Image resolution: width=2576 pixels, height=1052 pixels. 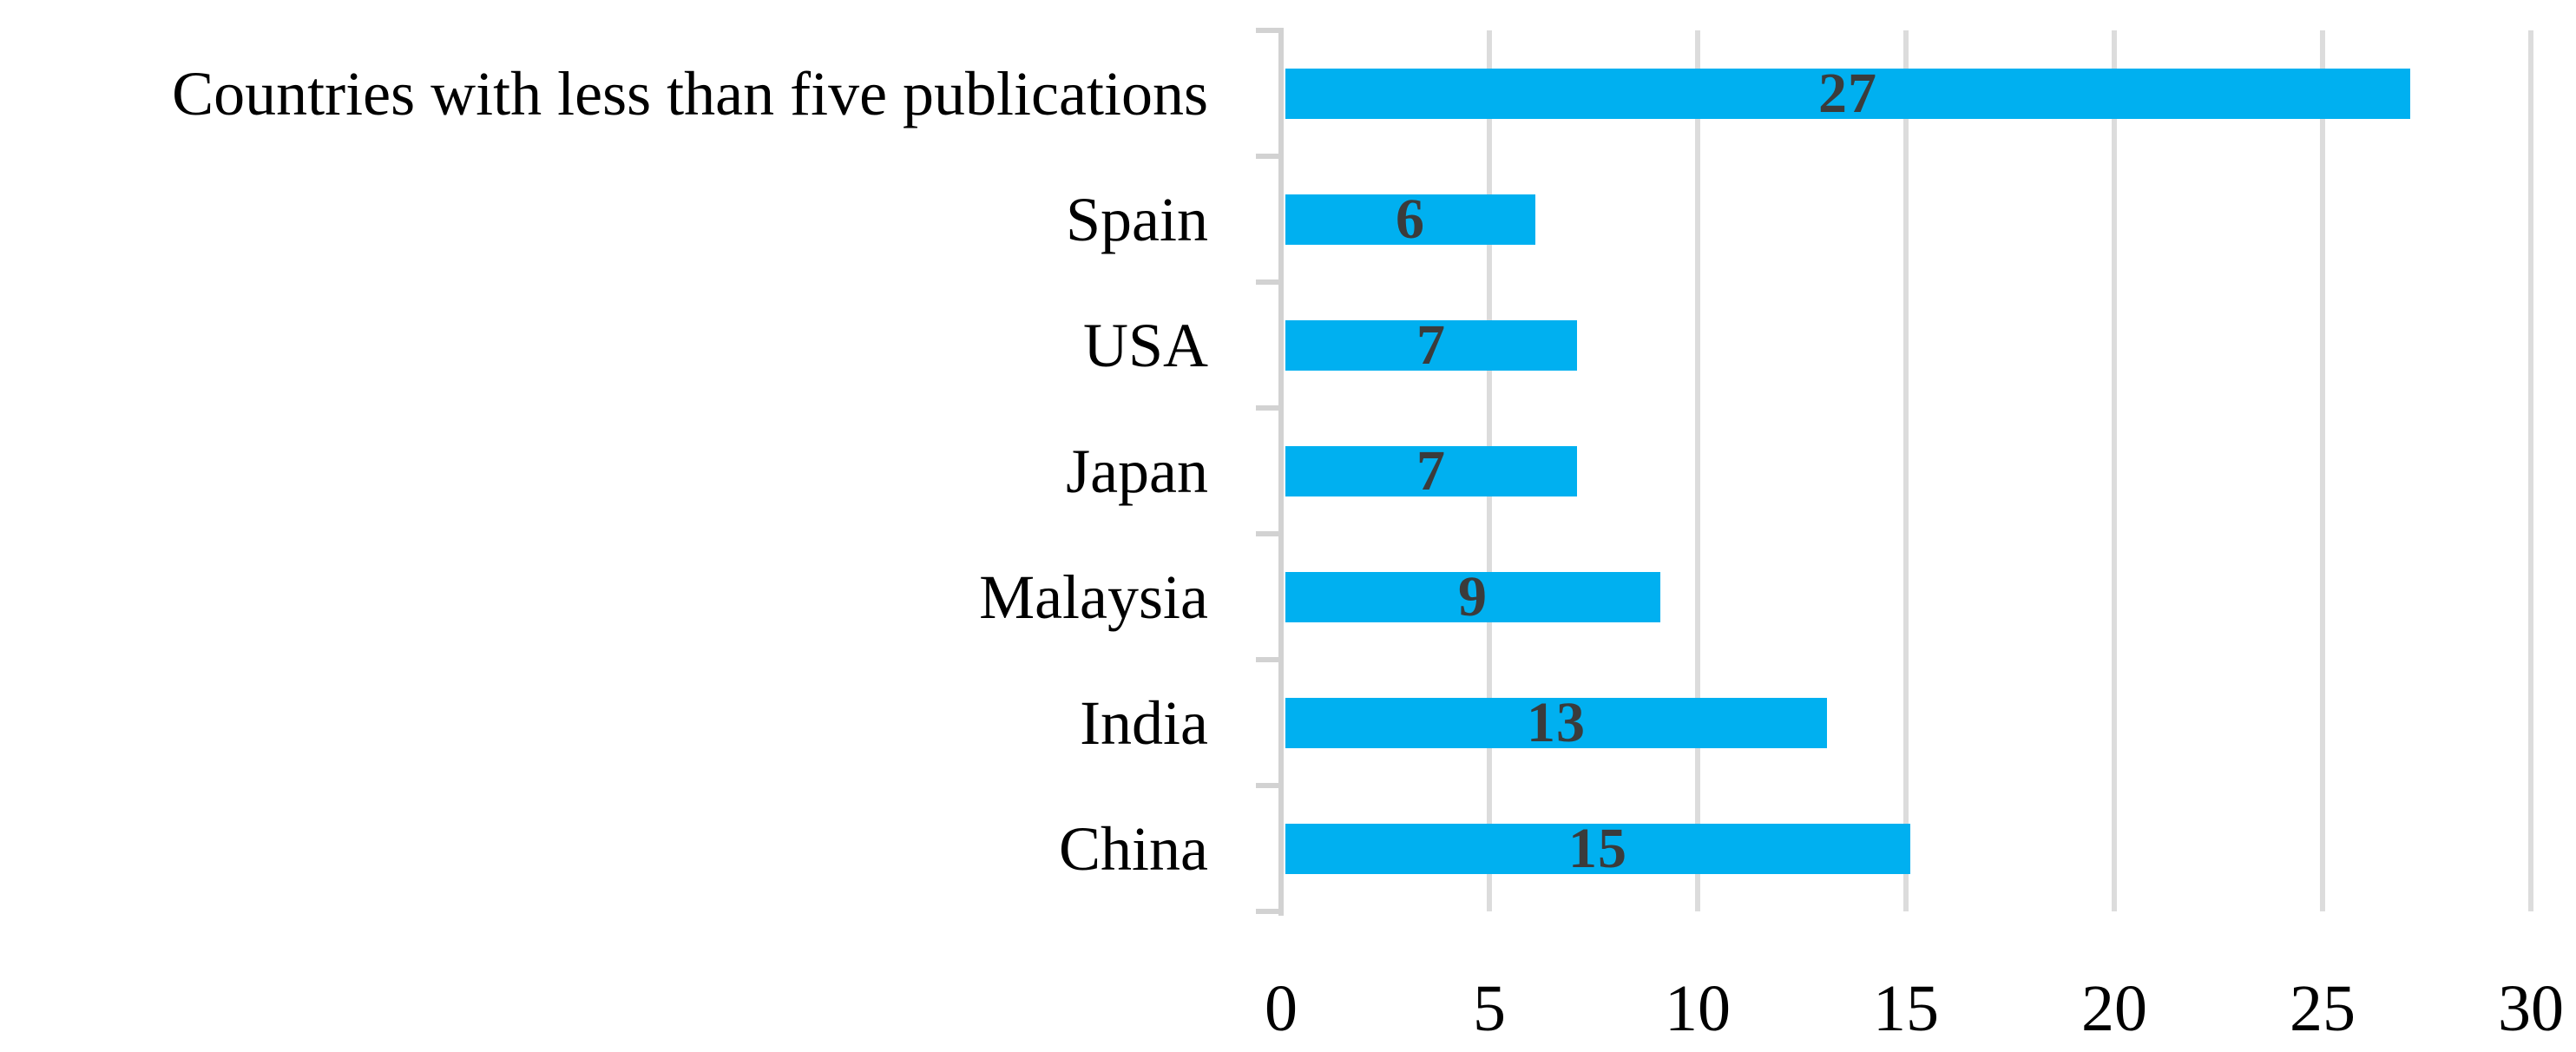 What do you see at coordinates (1698, 1008) in the screenshot?
I see `x-tick-label: 10` at bounding box center [1698, 1008].